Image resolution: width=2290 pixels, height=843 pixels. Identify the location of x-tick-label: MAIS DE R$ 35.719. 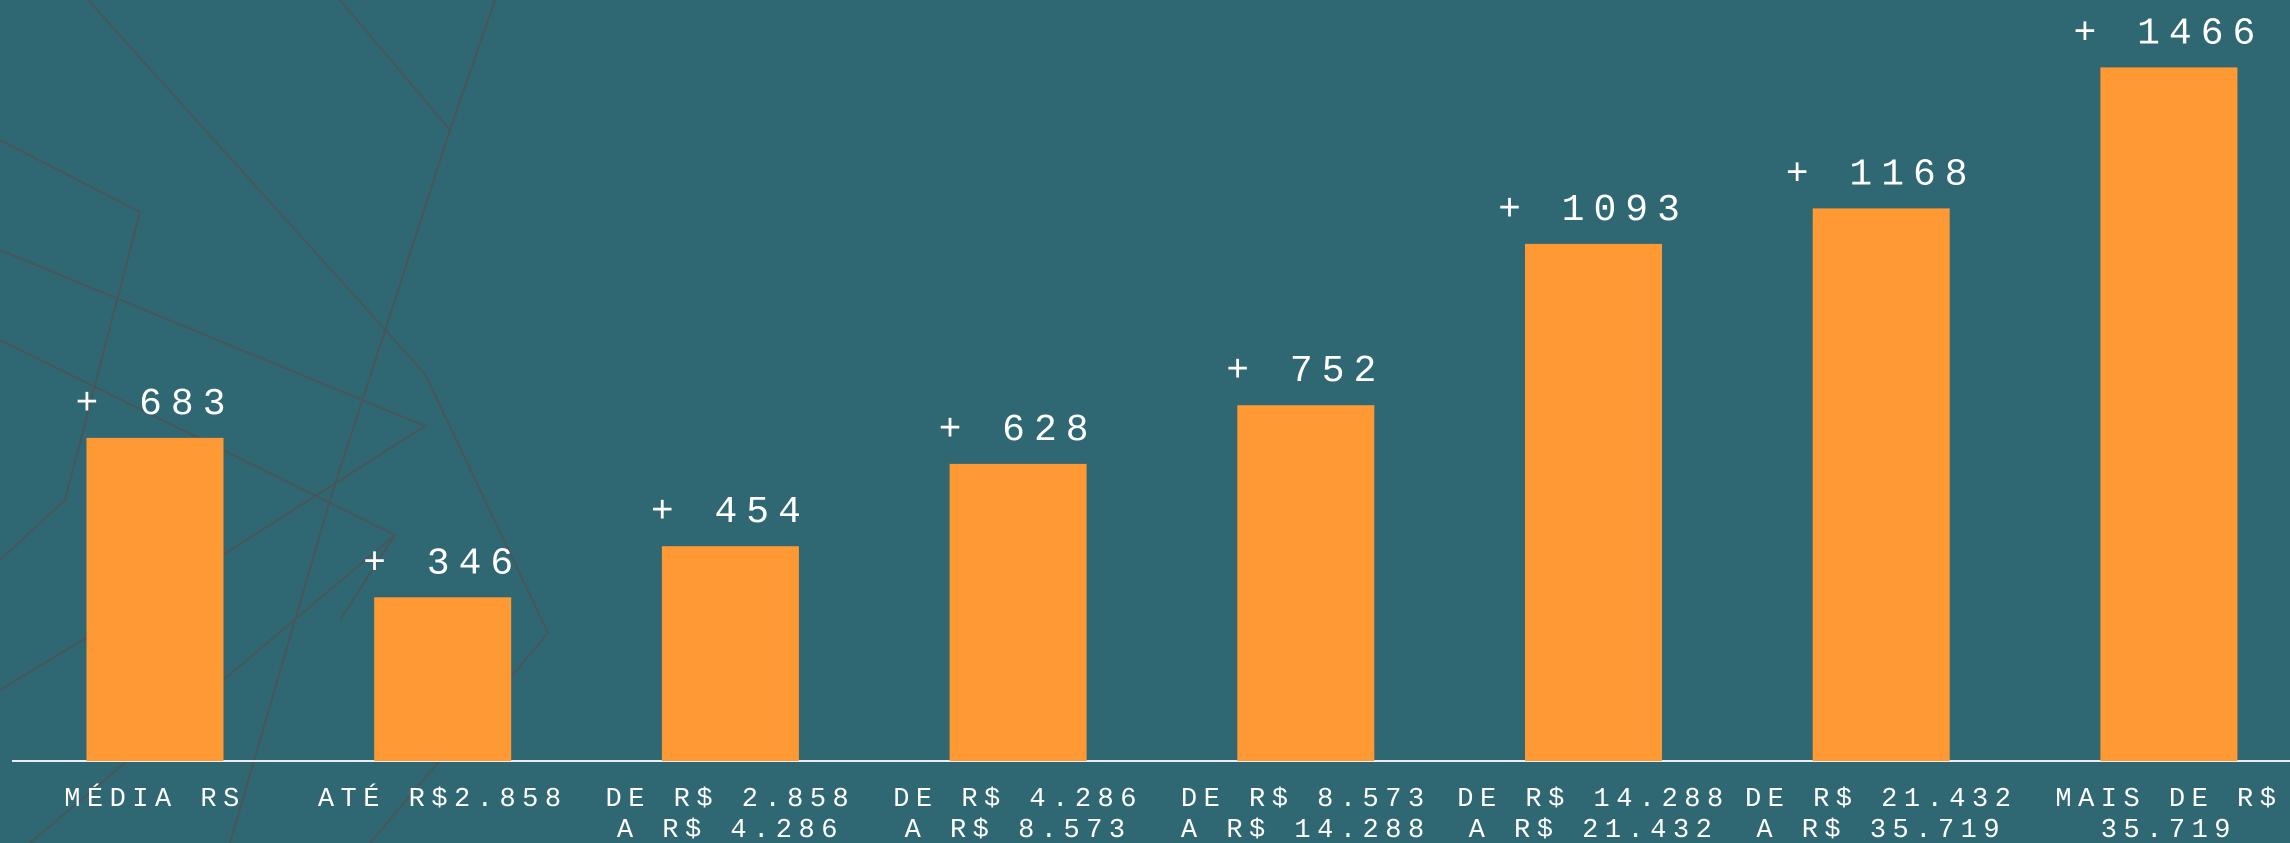
(2168, 814).